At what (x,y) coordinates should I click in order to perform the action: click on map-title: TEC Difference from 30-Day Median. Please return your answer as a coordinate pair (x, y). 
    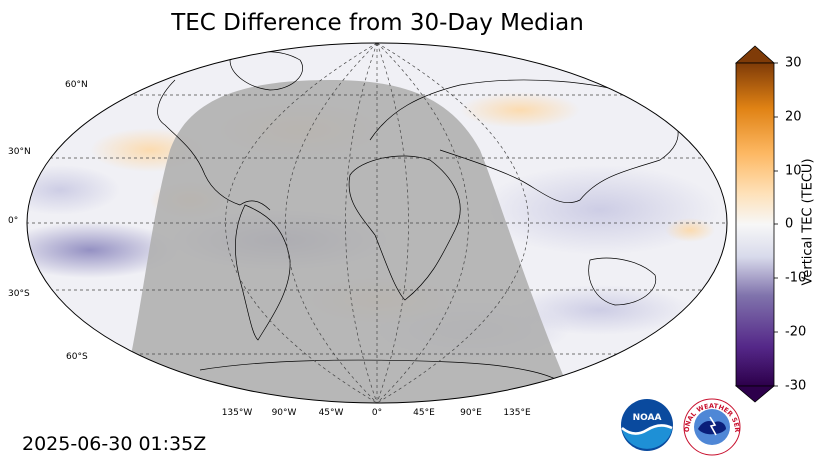
    Looking at the image, I should click on (377, 23).